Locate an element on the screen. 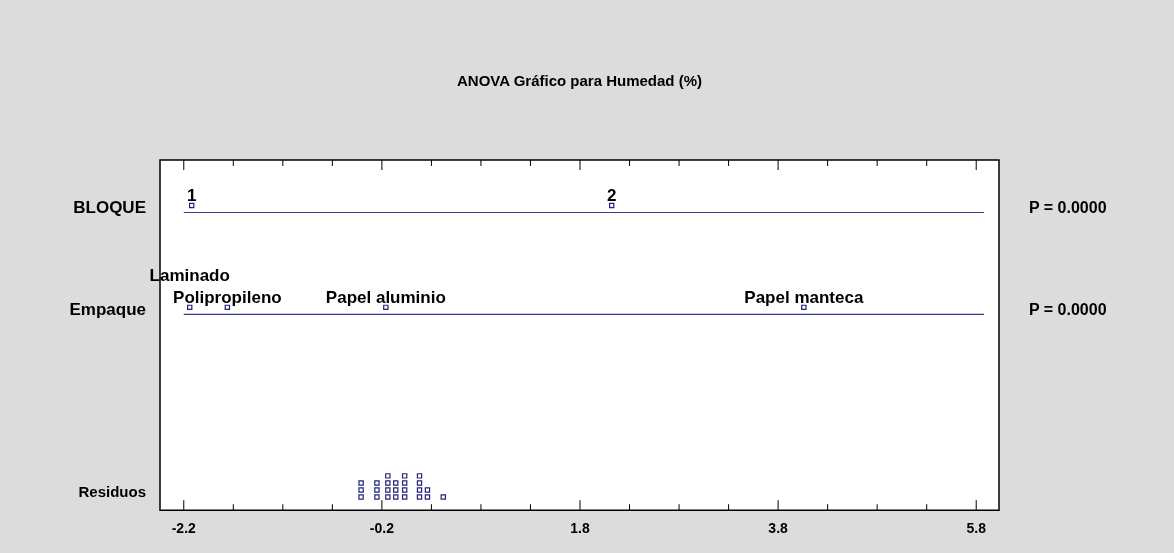  annotation: Polipropileno is located at coordinates (227, 298).